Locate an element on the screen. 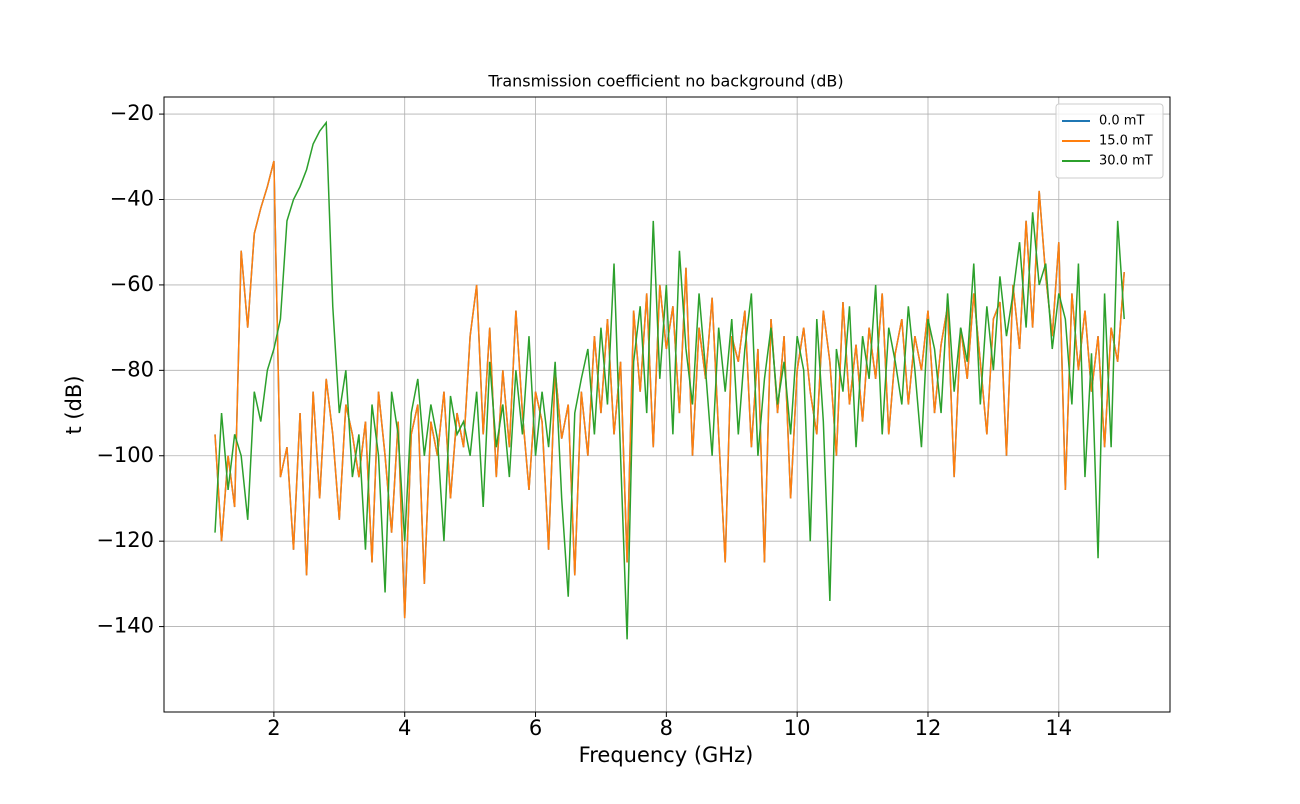 The width and height of the screenshot is (1300, 804). y-tick-label: −120 is located at coordinates (125, 540).